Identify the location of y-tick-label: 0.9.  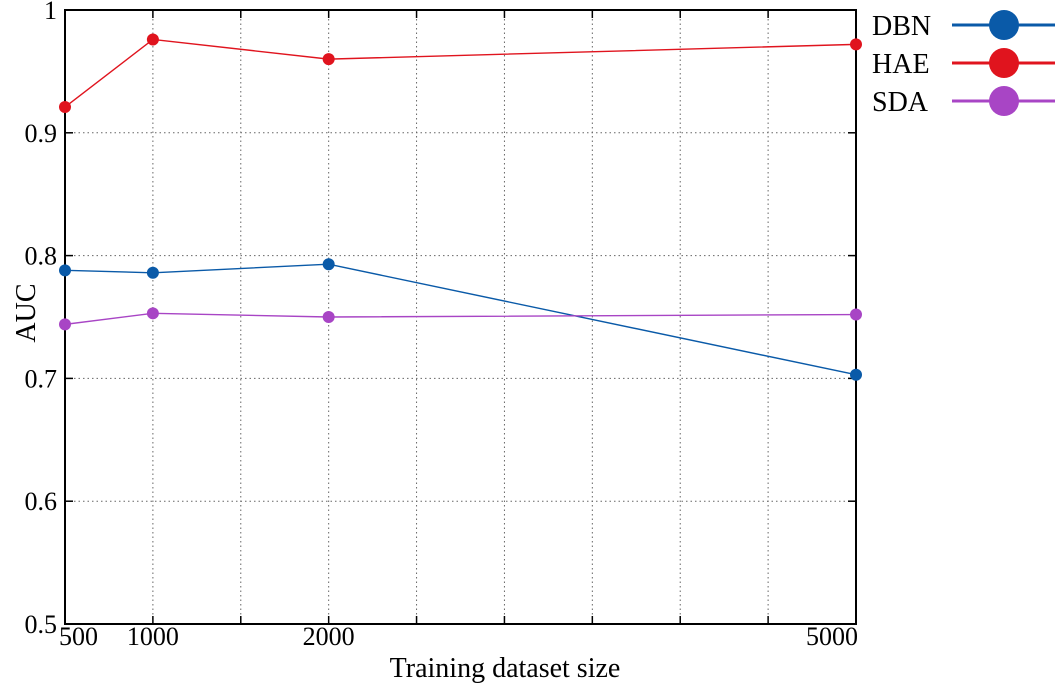
(41, 133).